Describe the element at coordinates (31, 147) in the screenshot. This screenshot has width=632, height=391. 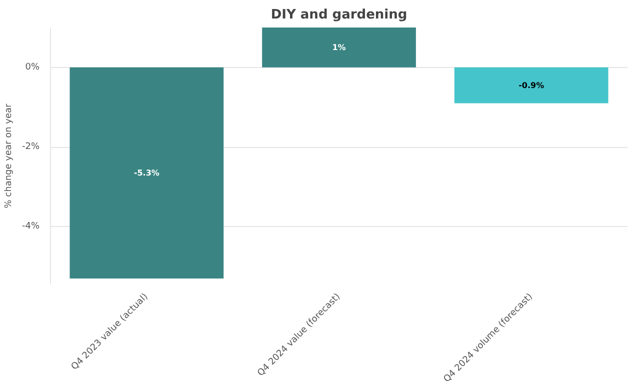
I see `y-tick-label: -2%` at that location.